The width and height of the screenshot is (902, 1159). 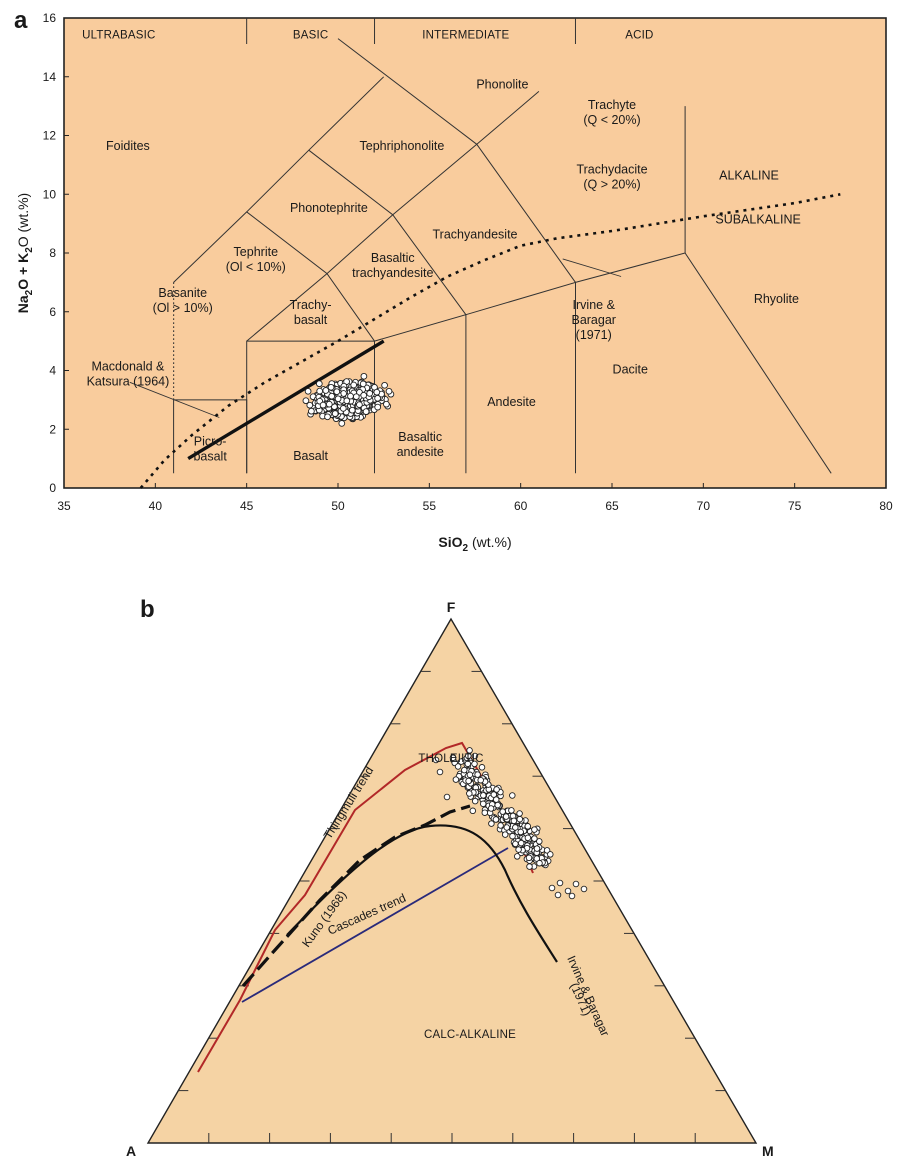 I want to click on region-label-calc-alkaline: CALC-ALKALINE, so click(x=470, y=1035).